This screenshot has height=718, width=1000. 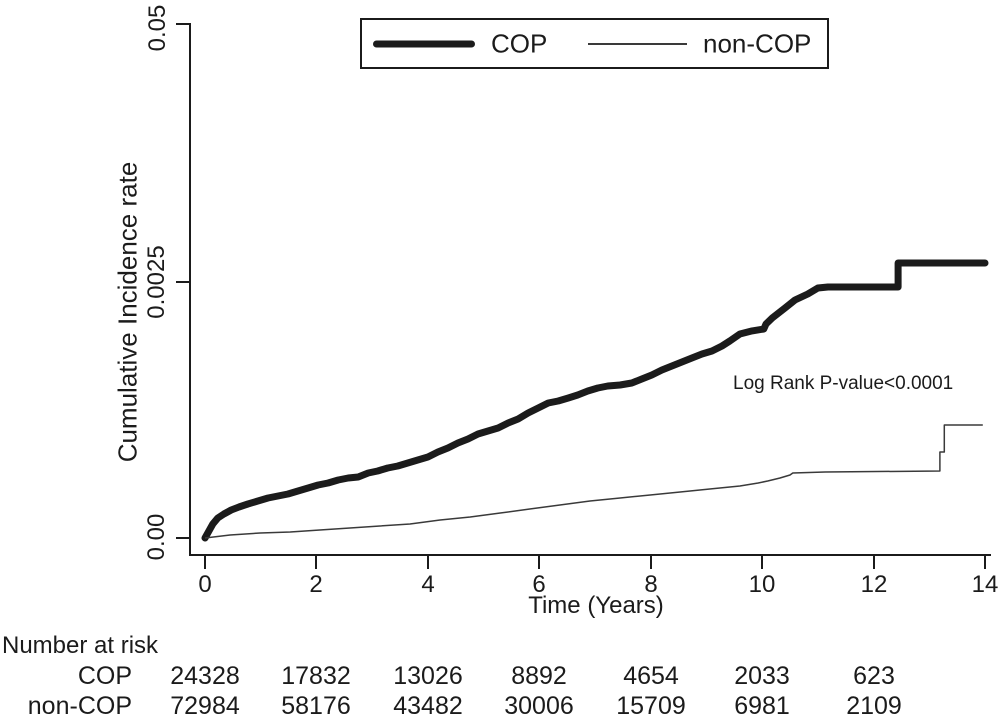 What do you see at coordinates (79, 705) in the screenshot?
I see `risk-row-label-noncop: non-COP` at bounding box center [79, 705].